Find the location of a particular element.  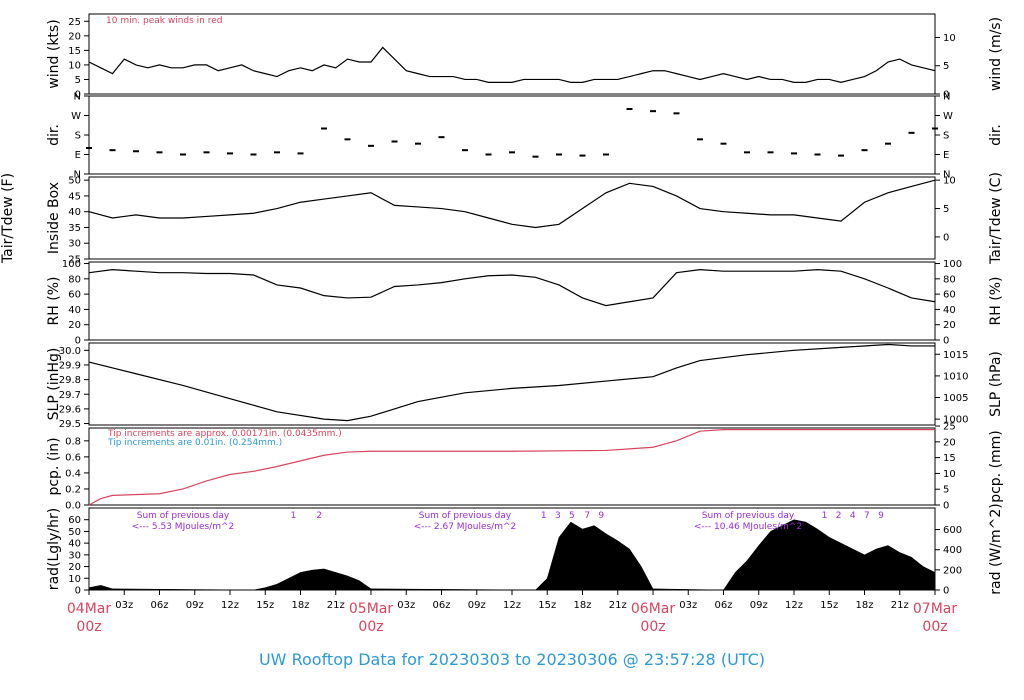

right-tick-label: 40 is located at coordinates (949, 310).